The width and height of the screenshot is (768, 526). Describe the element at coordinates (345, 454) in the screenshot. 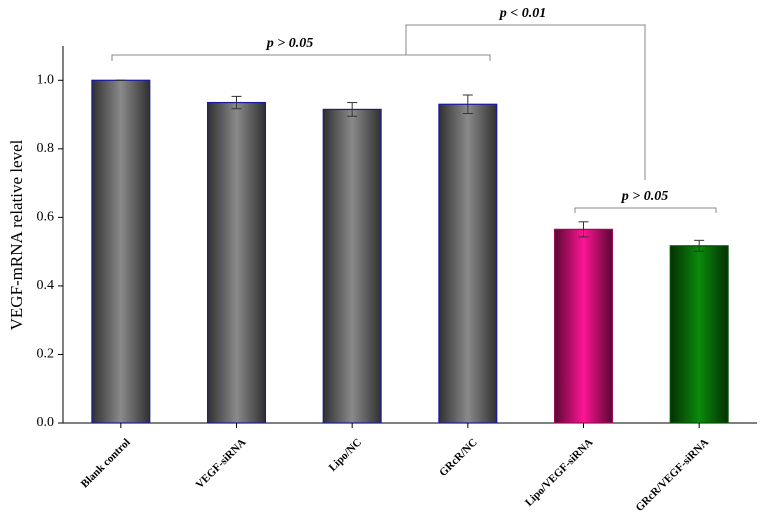

I see `x-tick-label: Lipo/NC` at that location.